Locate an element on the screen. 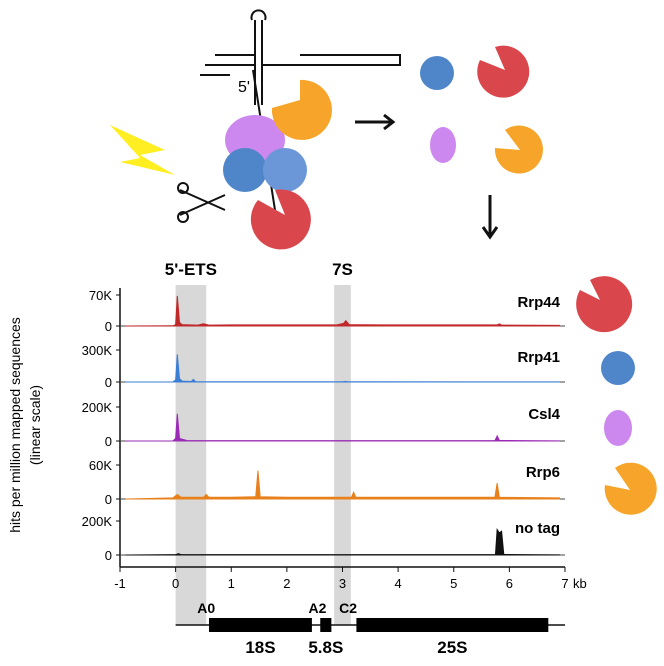 This screenshot has width=664, height=666. region-label: 25S is located at coordinates (452, 647).